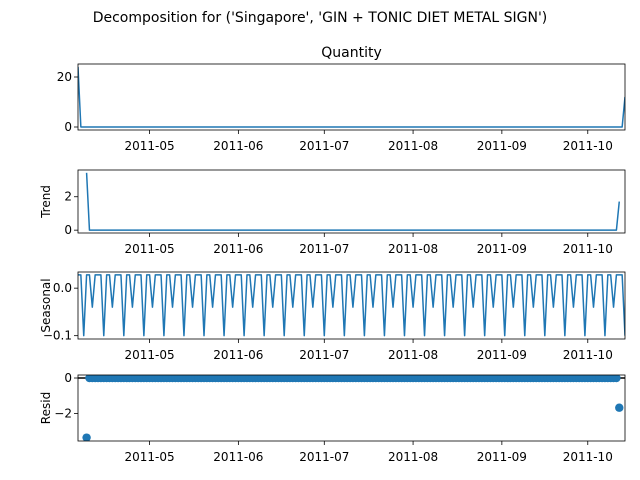 The image size is (640, 480). What do you see at coordinates (57, 336) in the screenshot?
I see `y-tick-label: −0.1` at bounding box center [57, 336].